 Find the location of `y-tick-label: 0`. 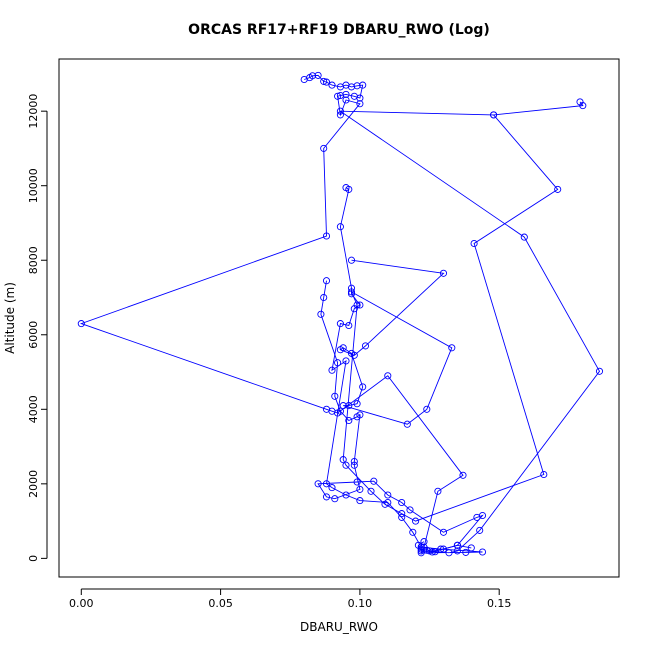

y-tick-label: 0 is located at coordinates (33, 558).